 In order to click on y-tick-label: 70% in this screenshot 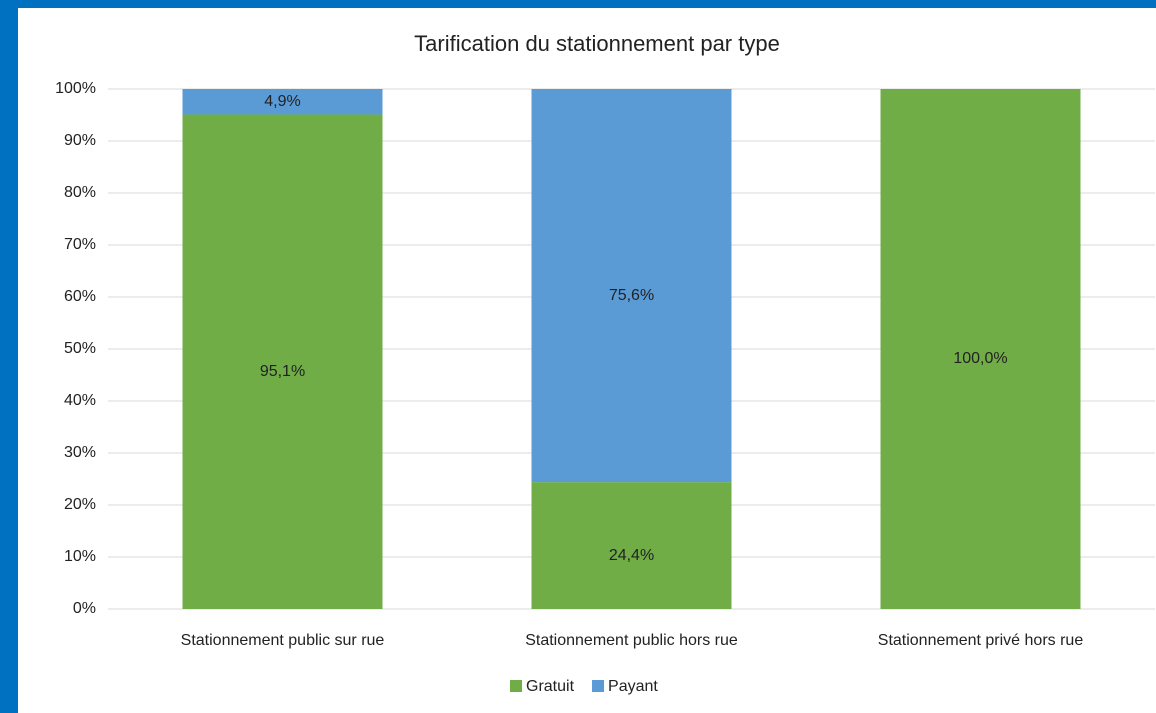, I will do `click(80, 244)`.